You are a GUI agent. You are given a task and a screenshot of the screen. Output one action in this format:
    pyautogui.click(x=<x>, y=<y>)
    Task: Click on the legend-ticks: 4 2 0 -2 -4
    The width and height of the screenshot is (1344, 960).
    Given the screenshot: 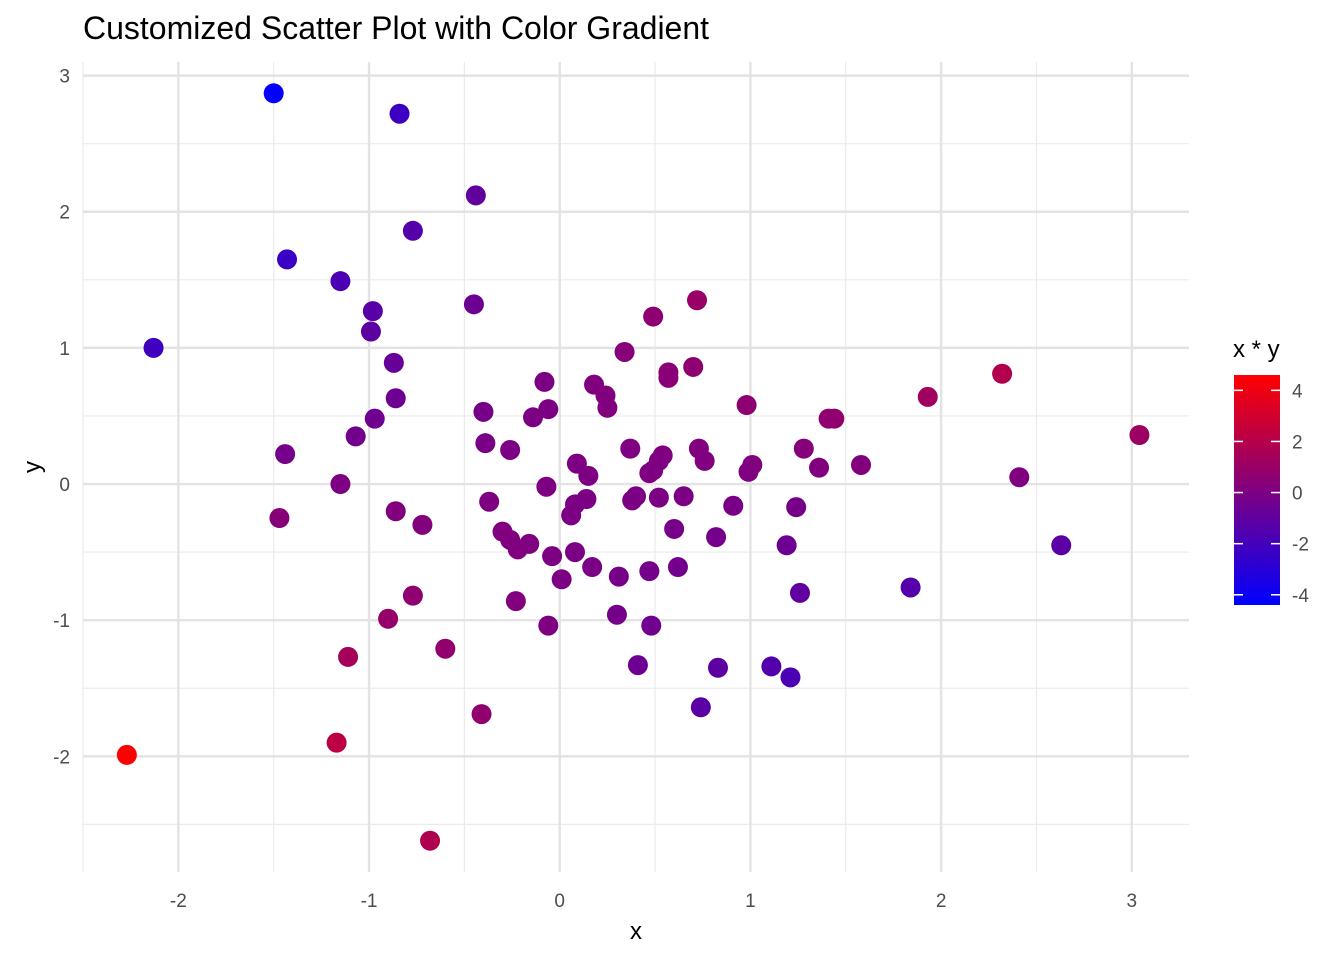 What is the action you would take?
    pyautogui.click(x=1271, y=494)
    